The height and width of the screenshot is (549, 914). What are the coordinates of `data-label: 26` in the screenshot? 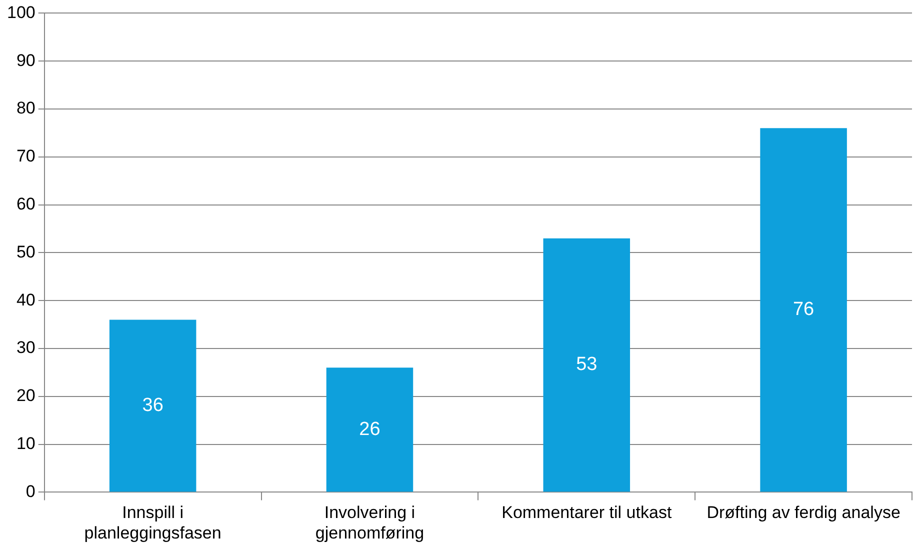 It's located at (369, 429).